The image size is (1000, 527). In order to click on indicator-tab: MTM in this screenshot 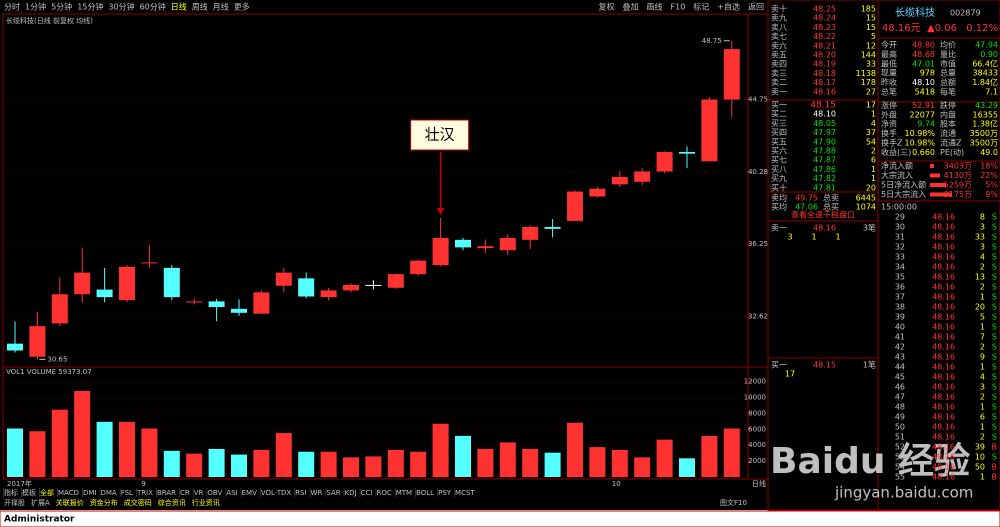, I will do `click(404, 493)`.